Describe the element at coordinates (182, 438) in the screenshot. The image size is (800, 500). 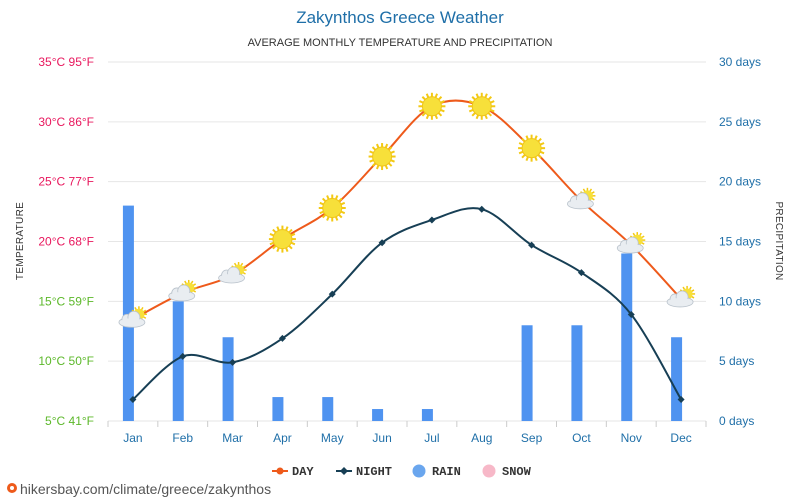
I see `x-tick-label: Feb` at that location.